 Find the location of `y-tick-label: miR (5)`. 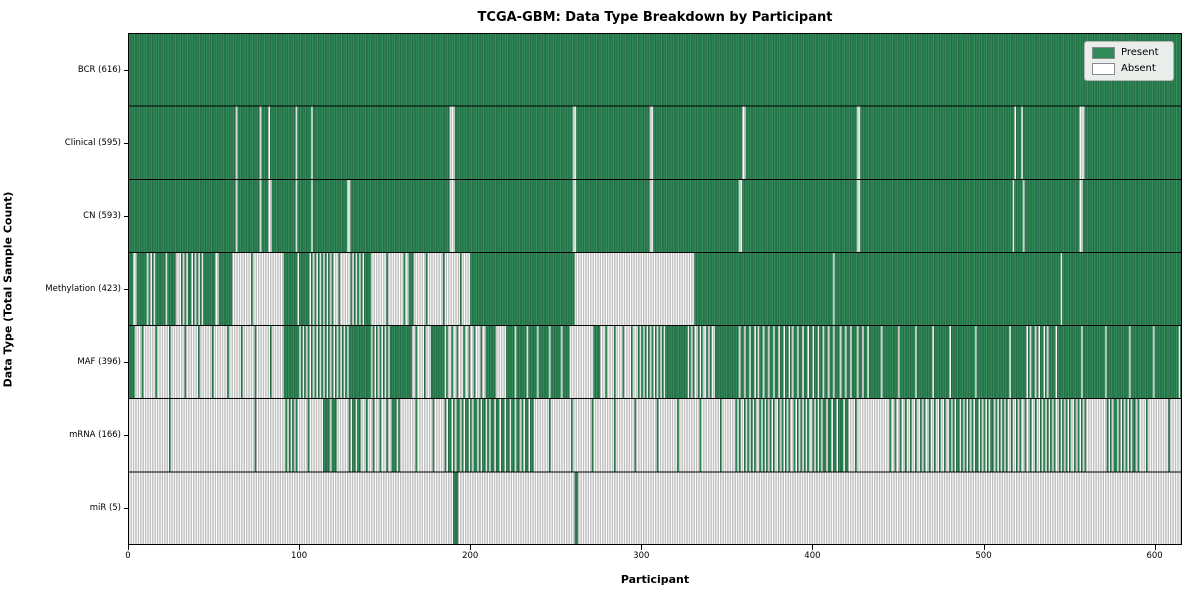

y-tick-label: miR (5) is located at coordinates (105, 508).